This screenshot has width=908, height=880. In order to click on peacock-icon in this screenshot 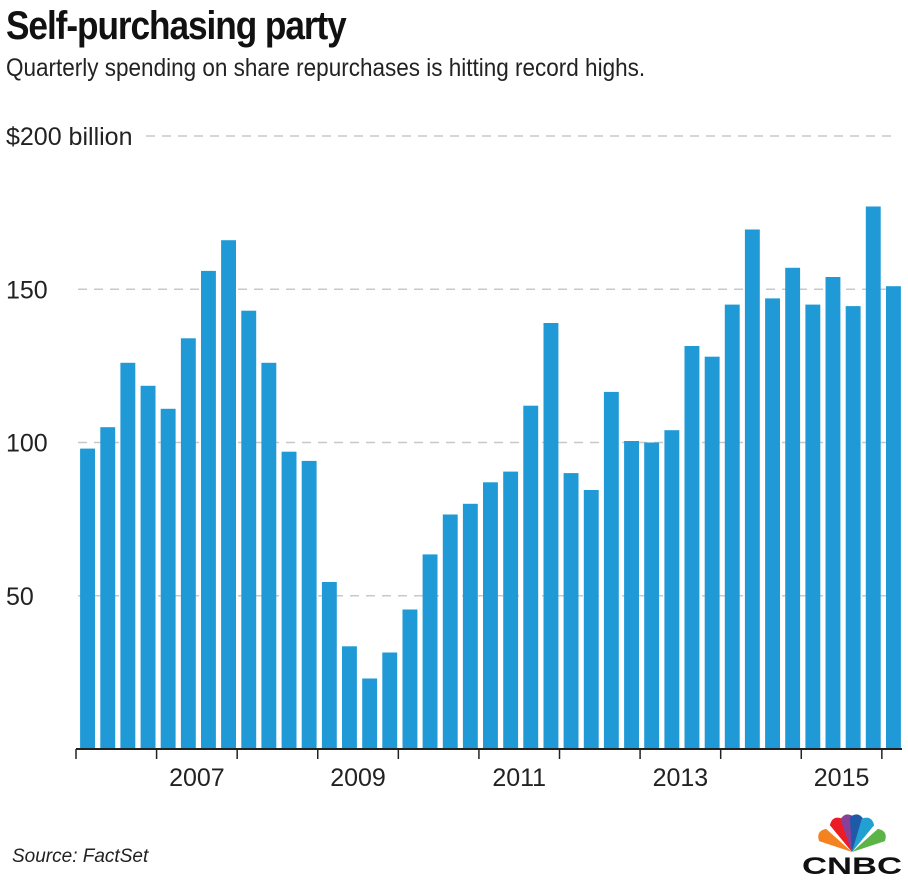, I will do `click(852, 833)`.